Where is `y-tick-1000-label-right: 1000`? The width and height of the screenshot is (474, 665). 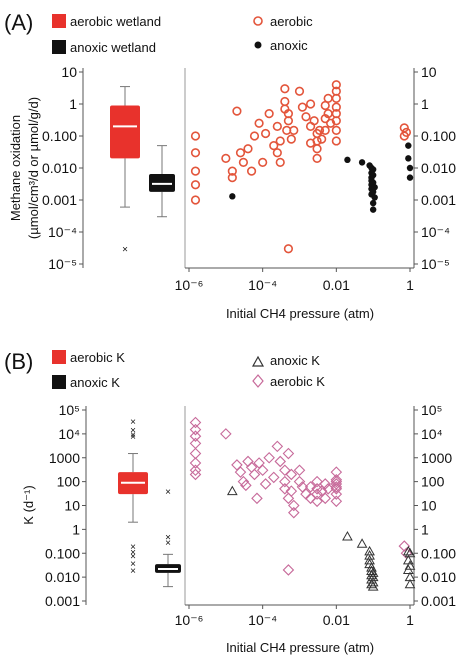
y-tick-1000-label-right: 1000 is located at coordinates (436, 458).